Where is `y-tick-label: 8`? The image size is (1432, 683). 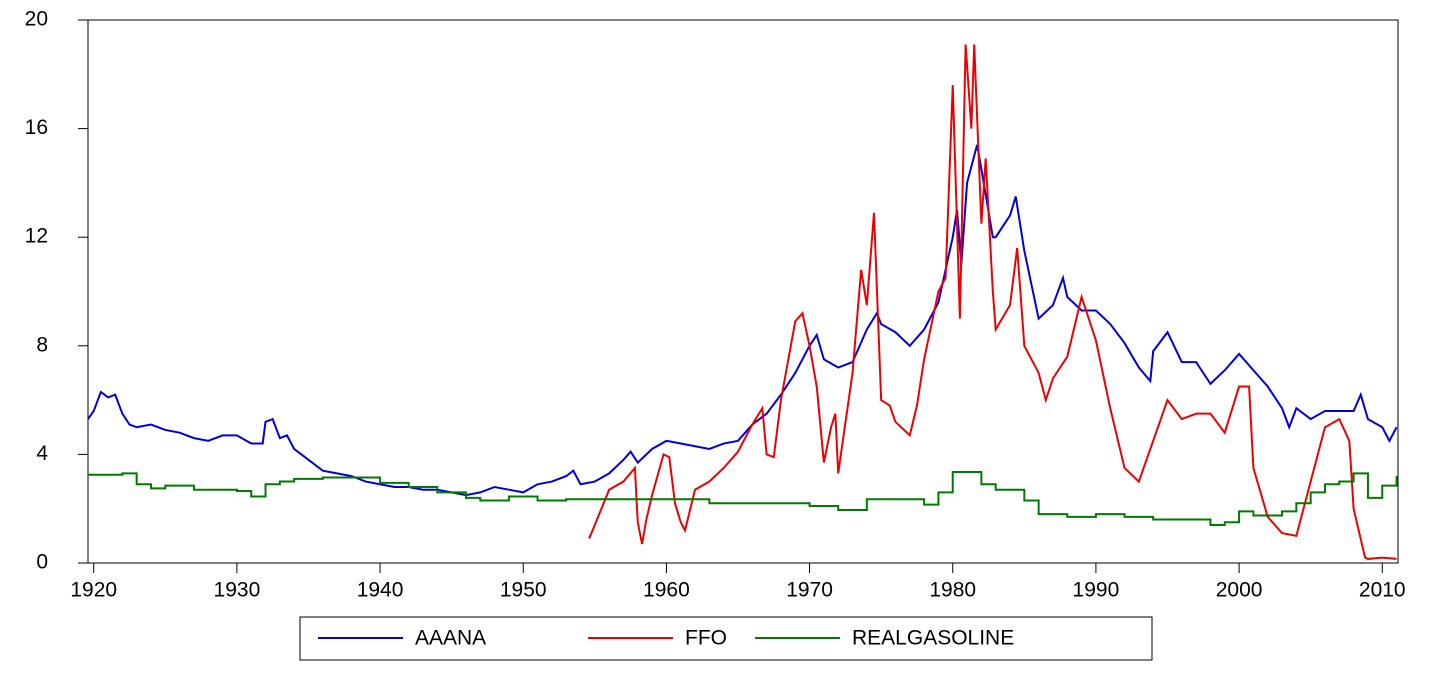 y-tick-label: 8 is located at coordinates (42, 344).